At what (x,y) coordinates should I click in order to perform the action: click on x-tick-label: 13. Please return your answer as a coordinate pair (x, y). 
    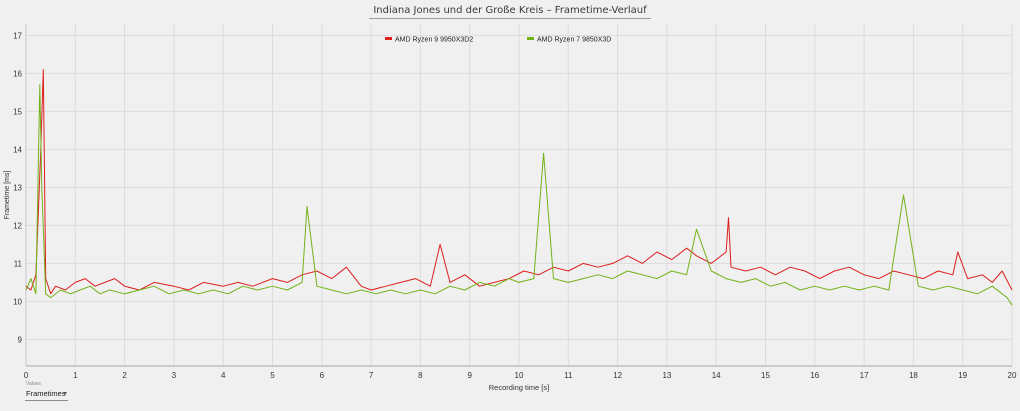
    Looking at the image, I should click on (666, 375).